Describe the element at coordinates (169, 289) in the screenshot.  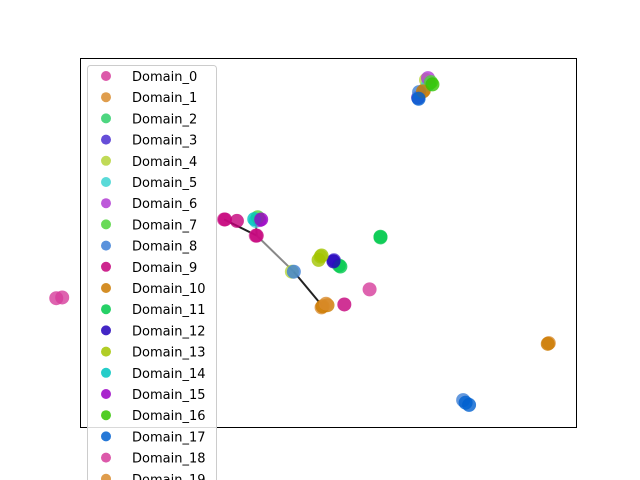
I see `legend-label: Domain_10` at that location.